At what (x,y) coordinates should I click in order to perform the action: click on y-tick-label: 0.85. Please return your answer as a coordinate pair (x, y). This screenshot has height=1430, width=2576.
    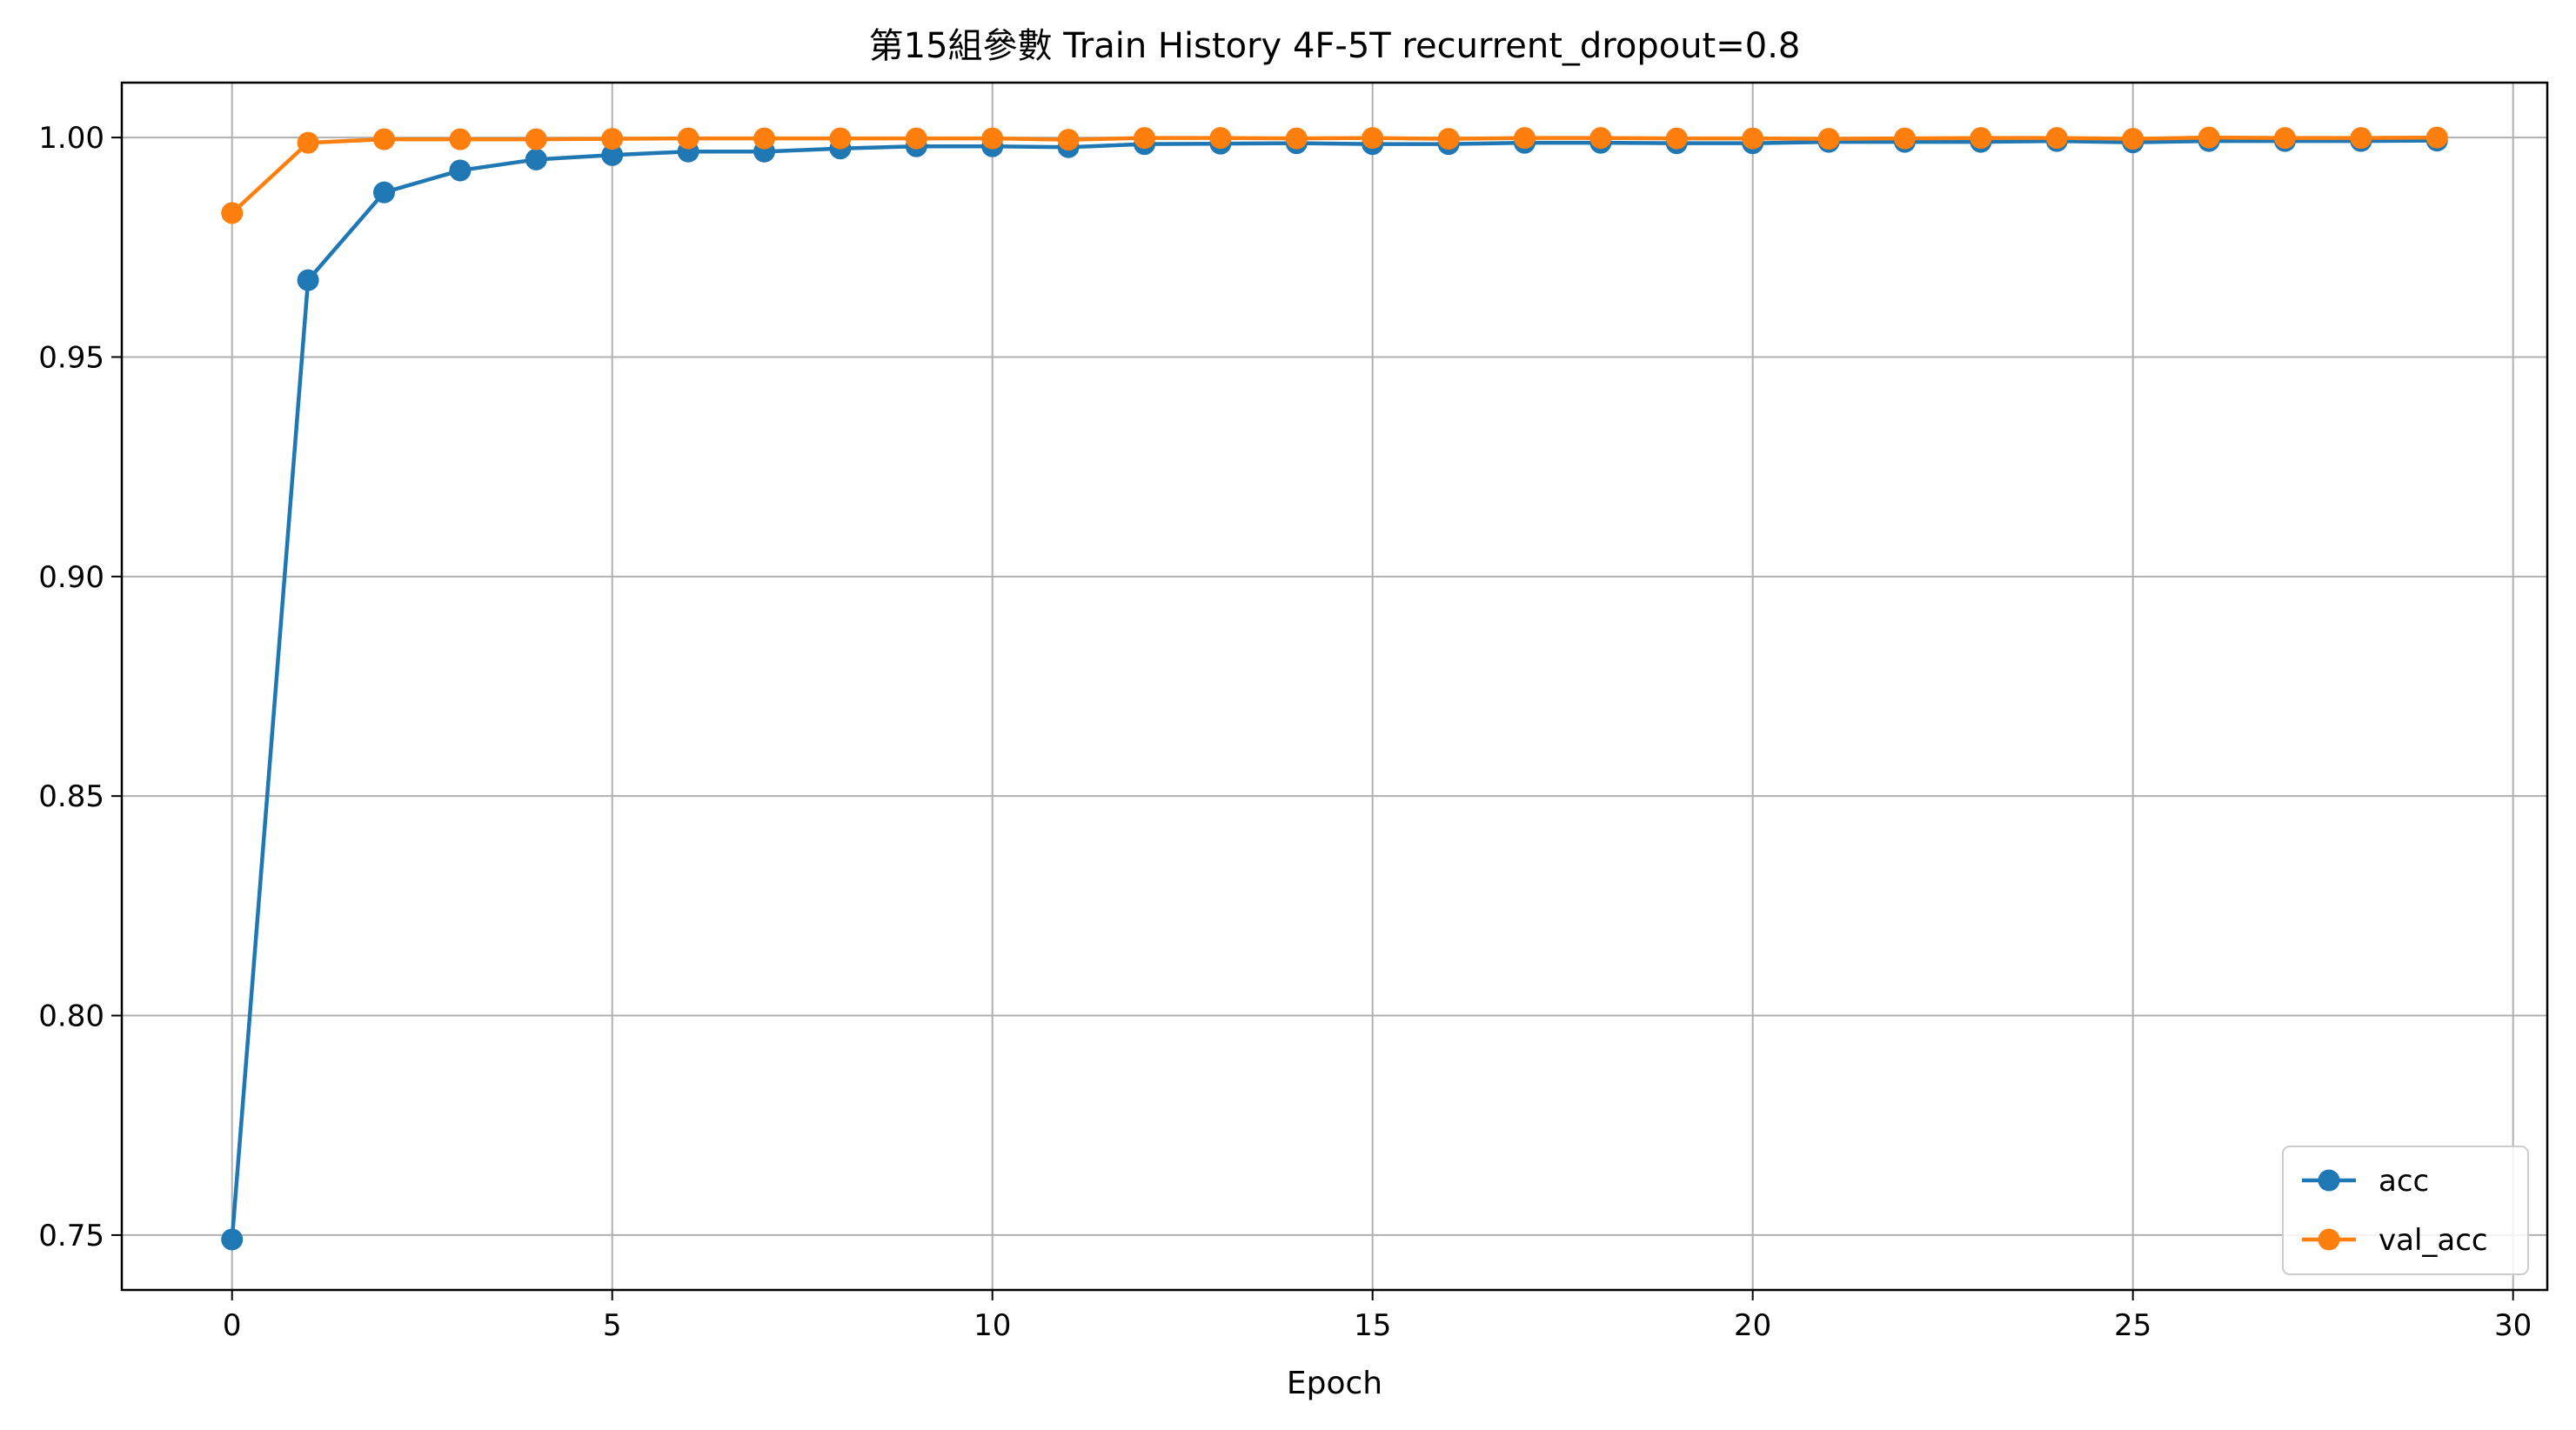
    Looking at the image, I should click on (71, 796).